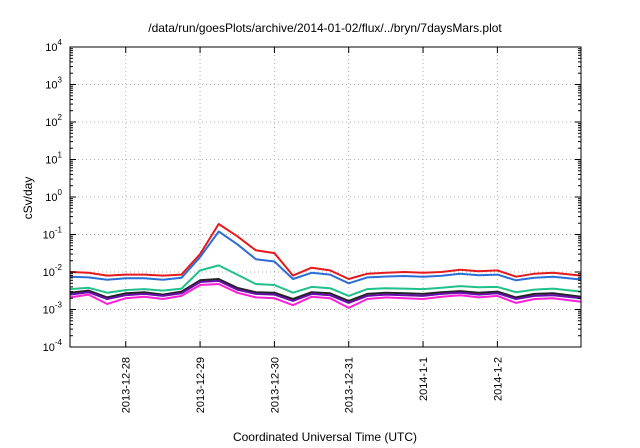 This screenshot has height=448, width=640. I want to click on y-tick-label: 10⁻³, so click(53, 309).